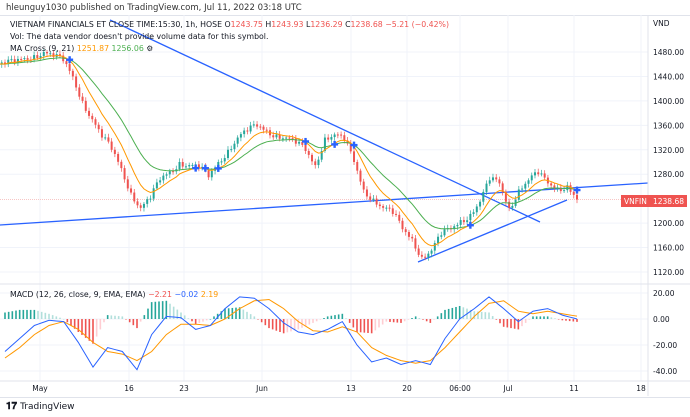 This screenshot has width=690, height=417. Describe the element at coordinates (81, 48) in the screenshot. I see `ma-legend: MA Cross (9, 21) 1251.87 1256.06 ⚙` at that location.